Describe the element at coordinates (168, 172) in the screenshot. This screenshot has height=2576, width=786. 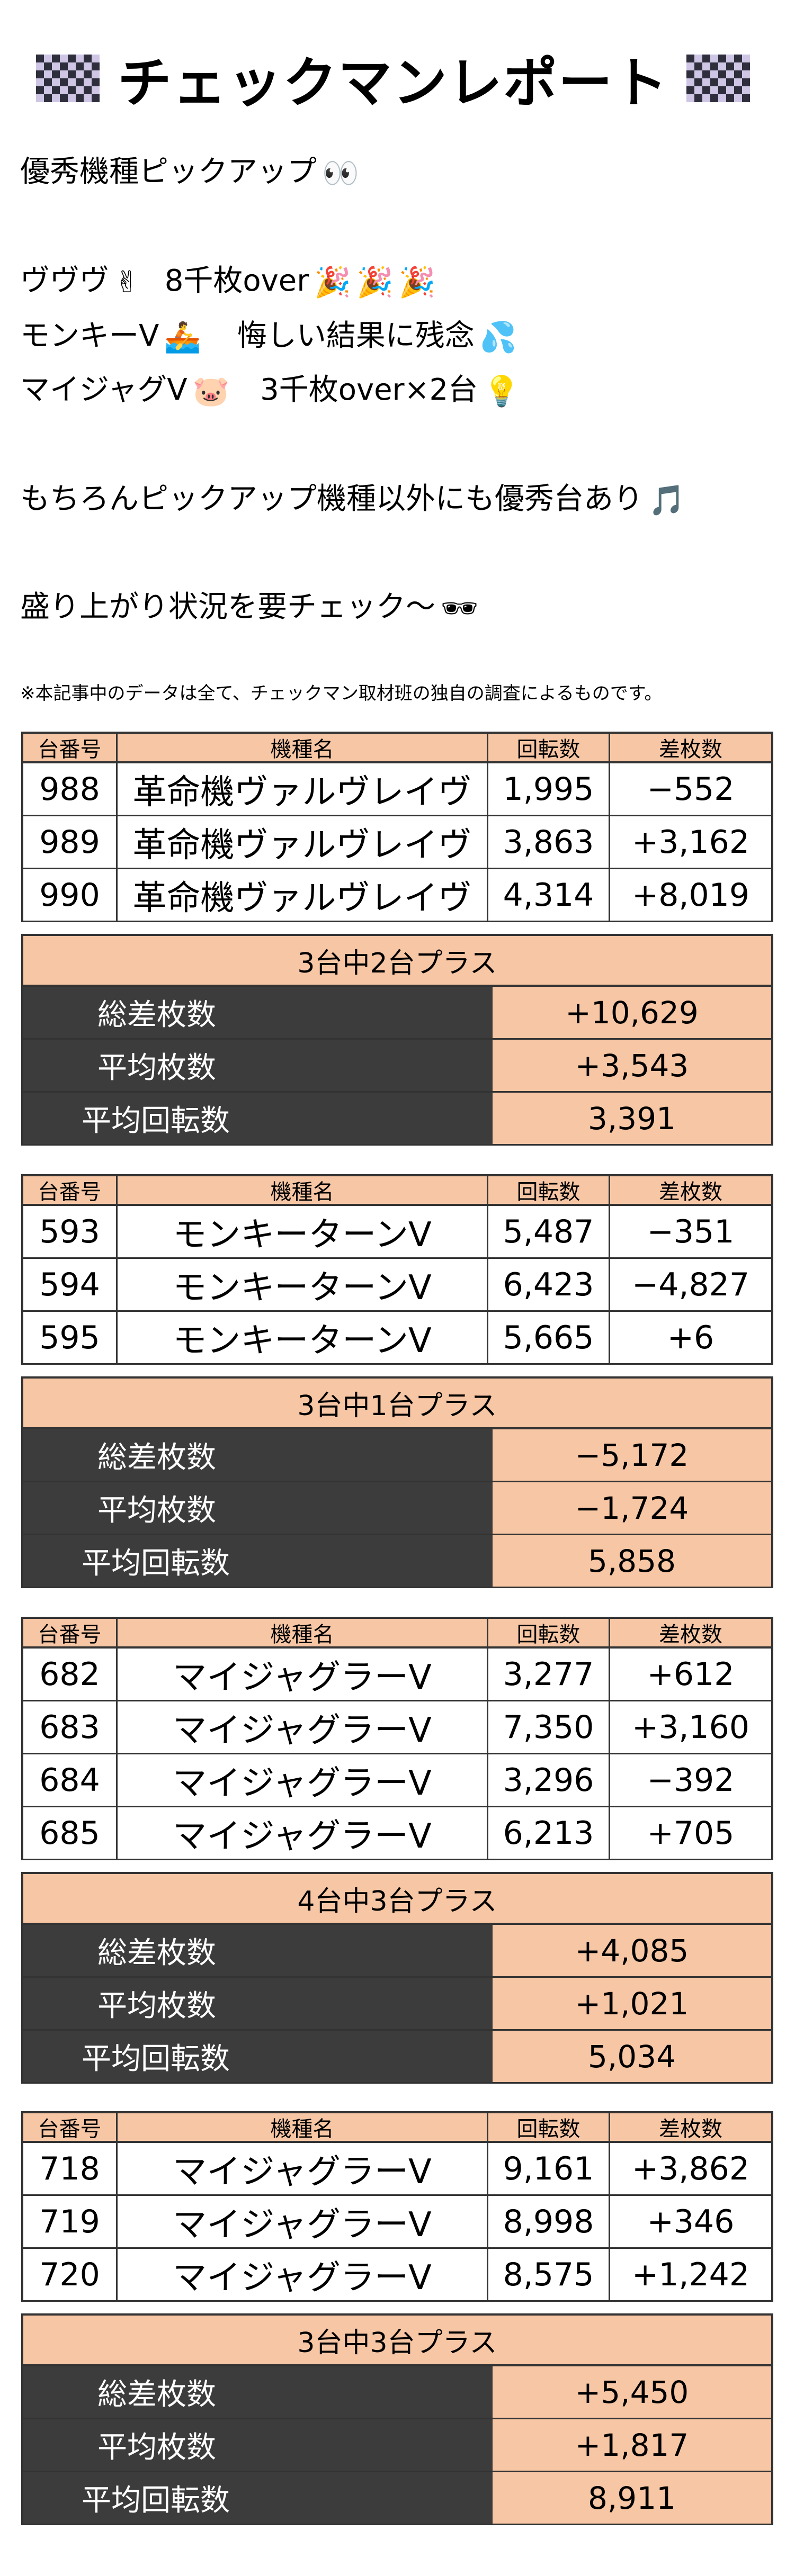
I see `intro-heading: 優秀機種ピックアップ` at that location.